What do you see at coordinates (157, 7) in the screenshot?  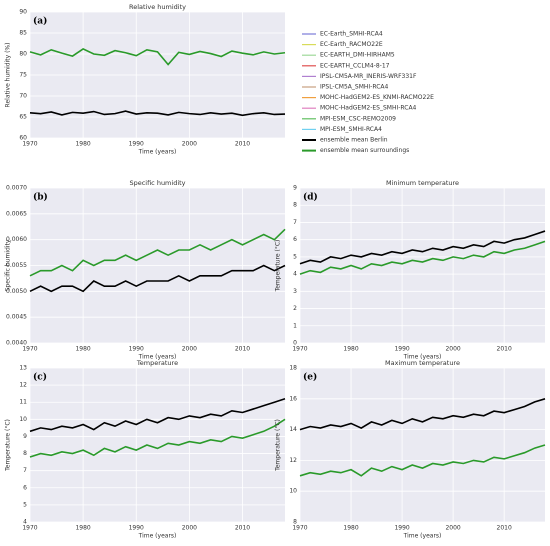 I see `chart-title: Relative humidity` at bounding box center [157, 7].